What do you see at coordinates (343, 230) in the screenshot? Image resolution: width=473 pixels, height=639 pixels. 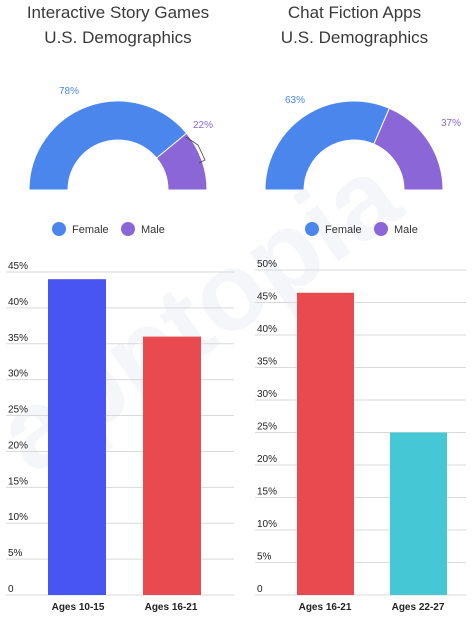 I see `legend-1-label-female: Female` at bounding box center [343, 230].